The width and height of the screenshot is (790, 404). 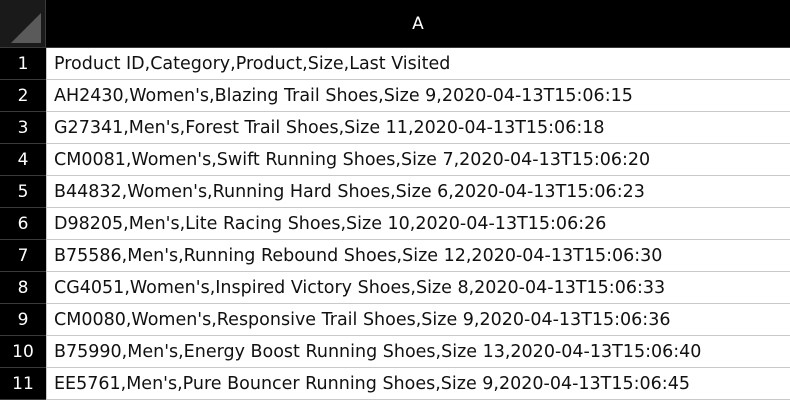 I want to click on row-header: 7, so click(x=23, y=256).